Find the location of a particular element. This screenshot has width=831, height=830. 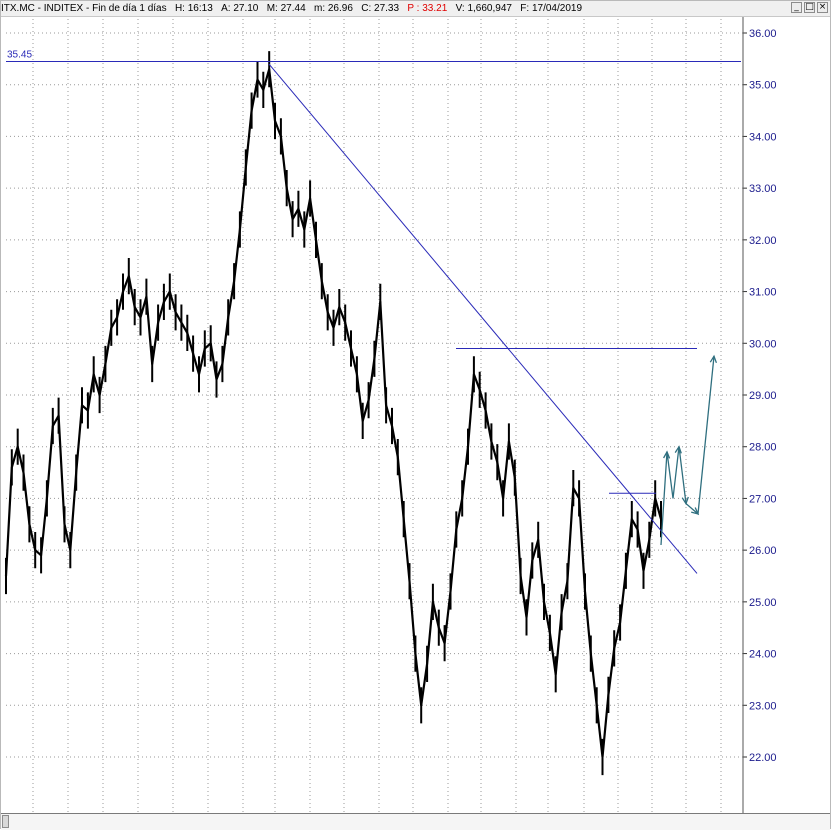

y-tick-label: 31.00 is located at coordinates (763, 293).